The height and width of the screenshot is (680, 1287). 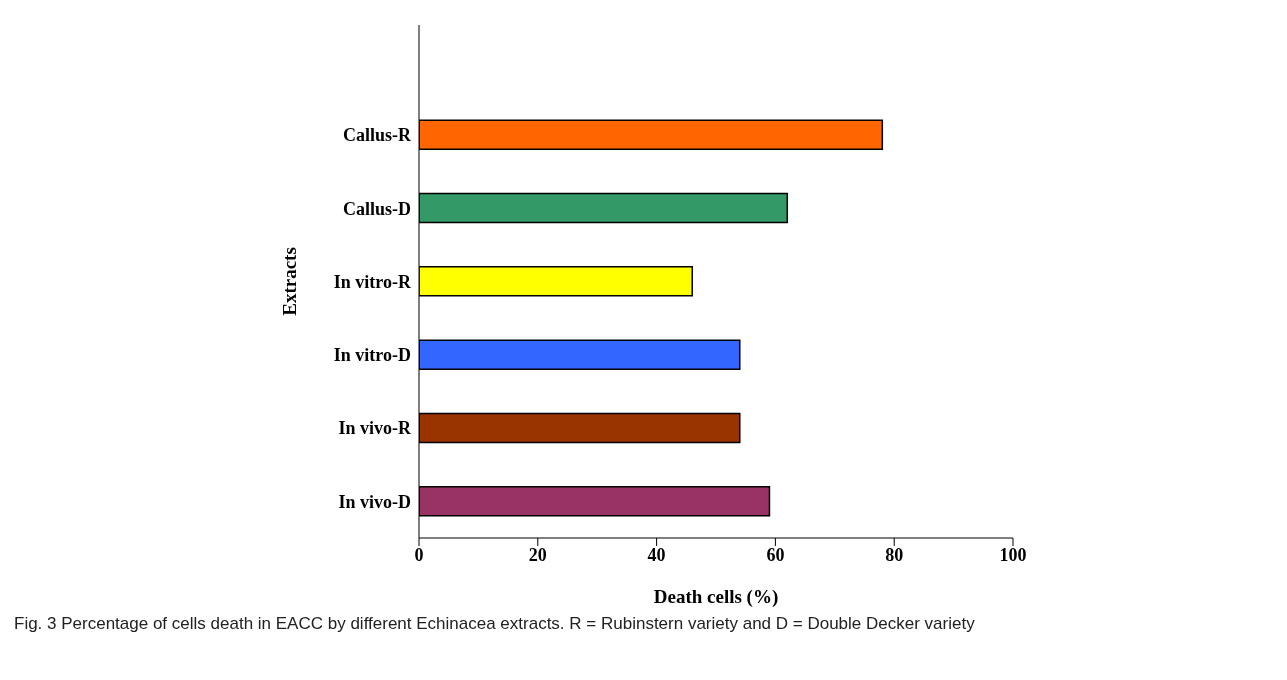 What do you see at coordinates (716, 597) in the screenshot?
I see `x-axis-title: Death cells (%)` at bounding box center [716, 597].